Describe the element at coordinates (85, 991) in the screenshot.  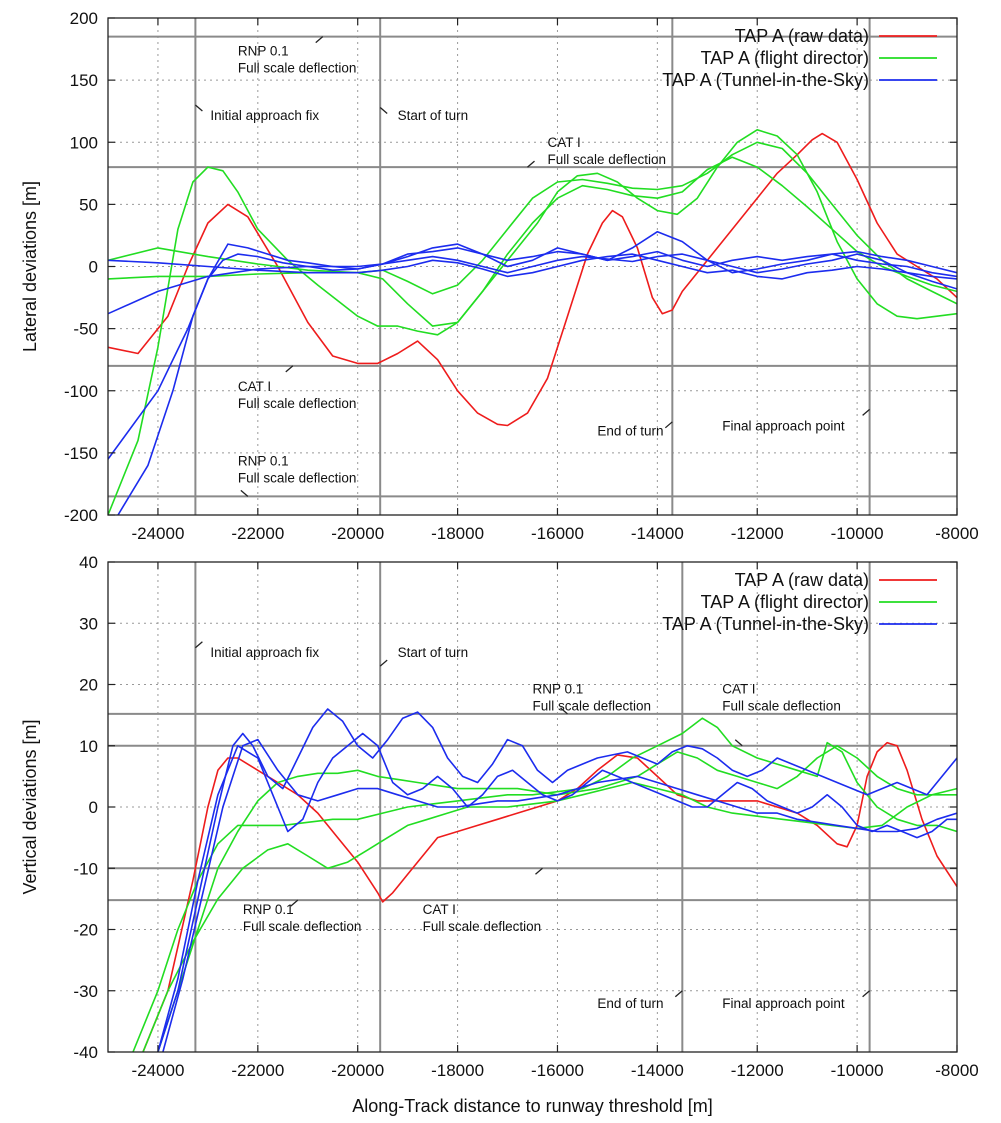
I see `y-tick-label: -30` at that location.